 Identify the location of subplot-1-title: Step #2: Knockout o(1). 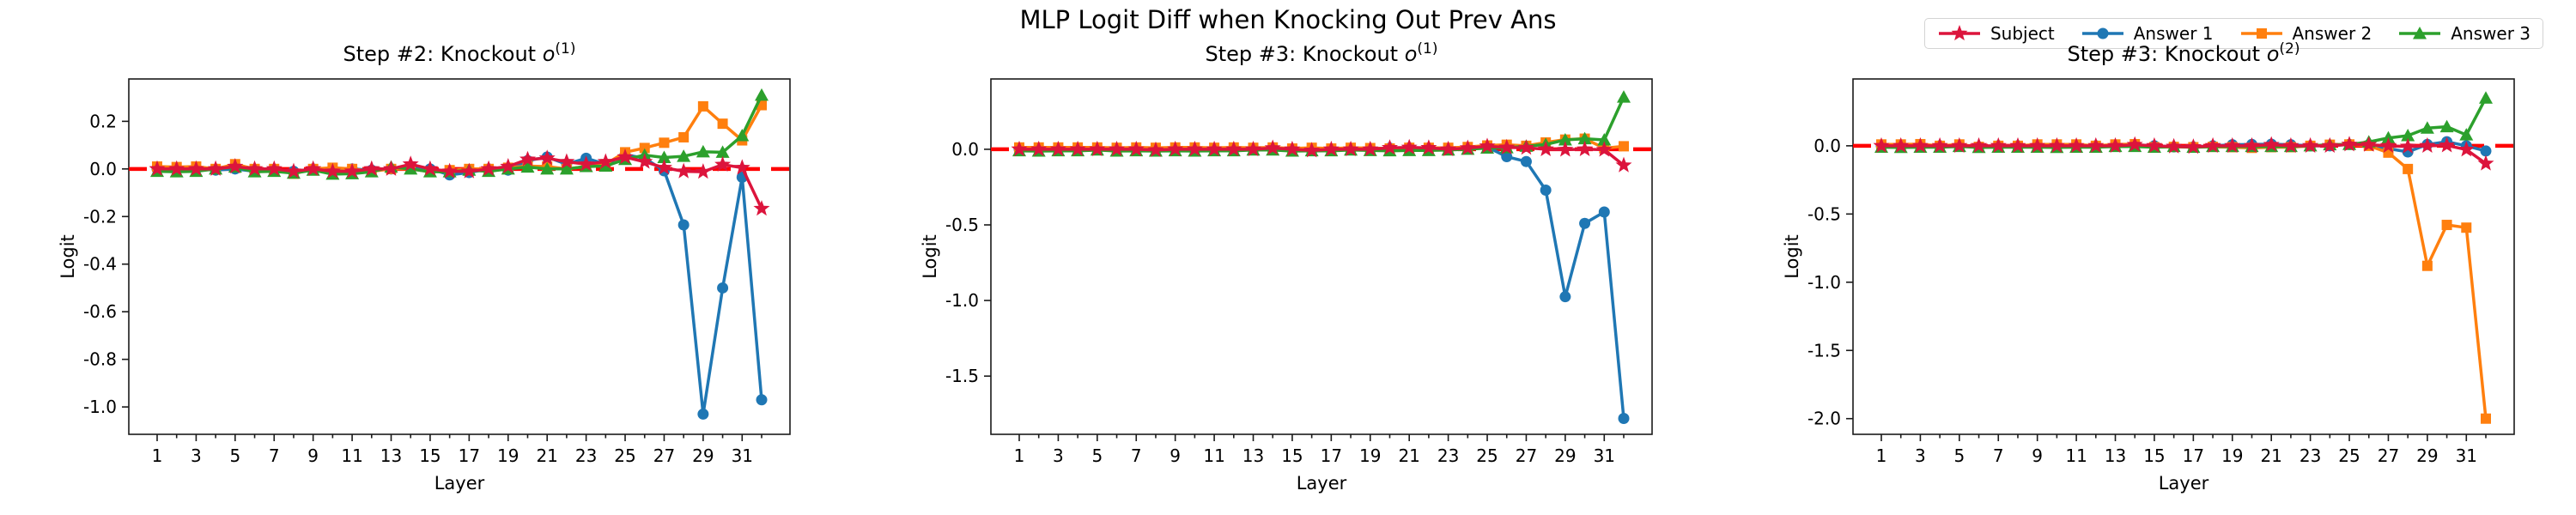
(459, 53).